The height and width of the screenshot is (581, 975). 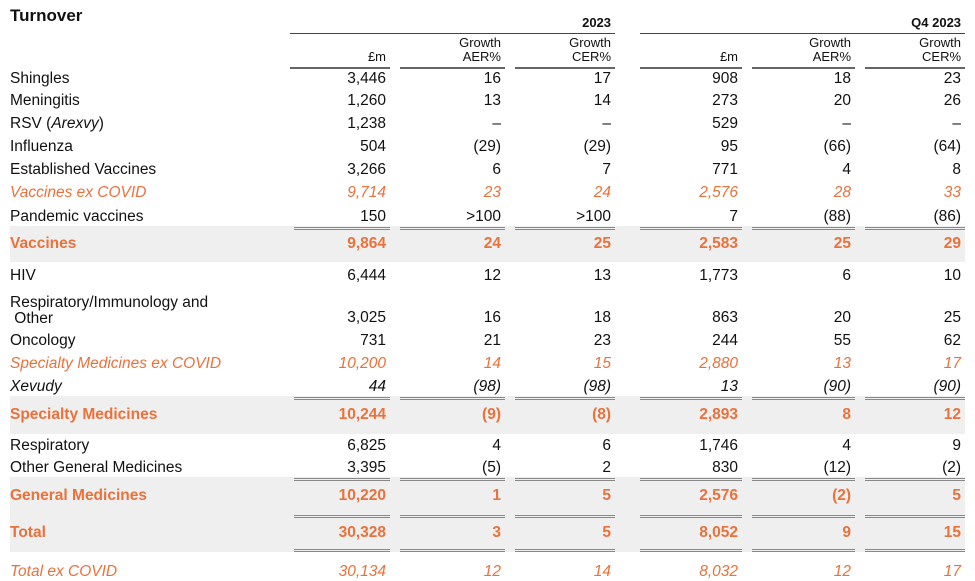 I want to click on value-cell: 6,825, so click(x=366, y=445).